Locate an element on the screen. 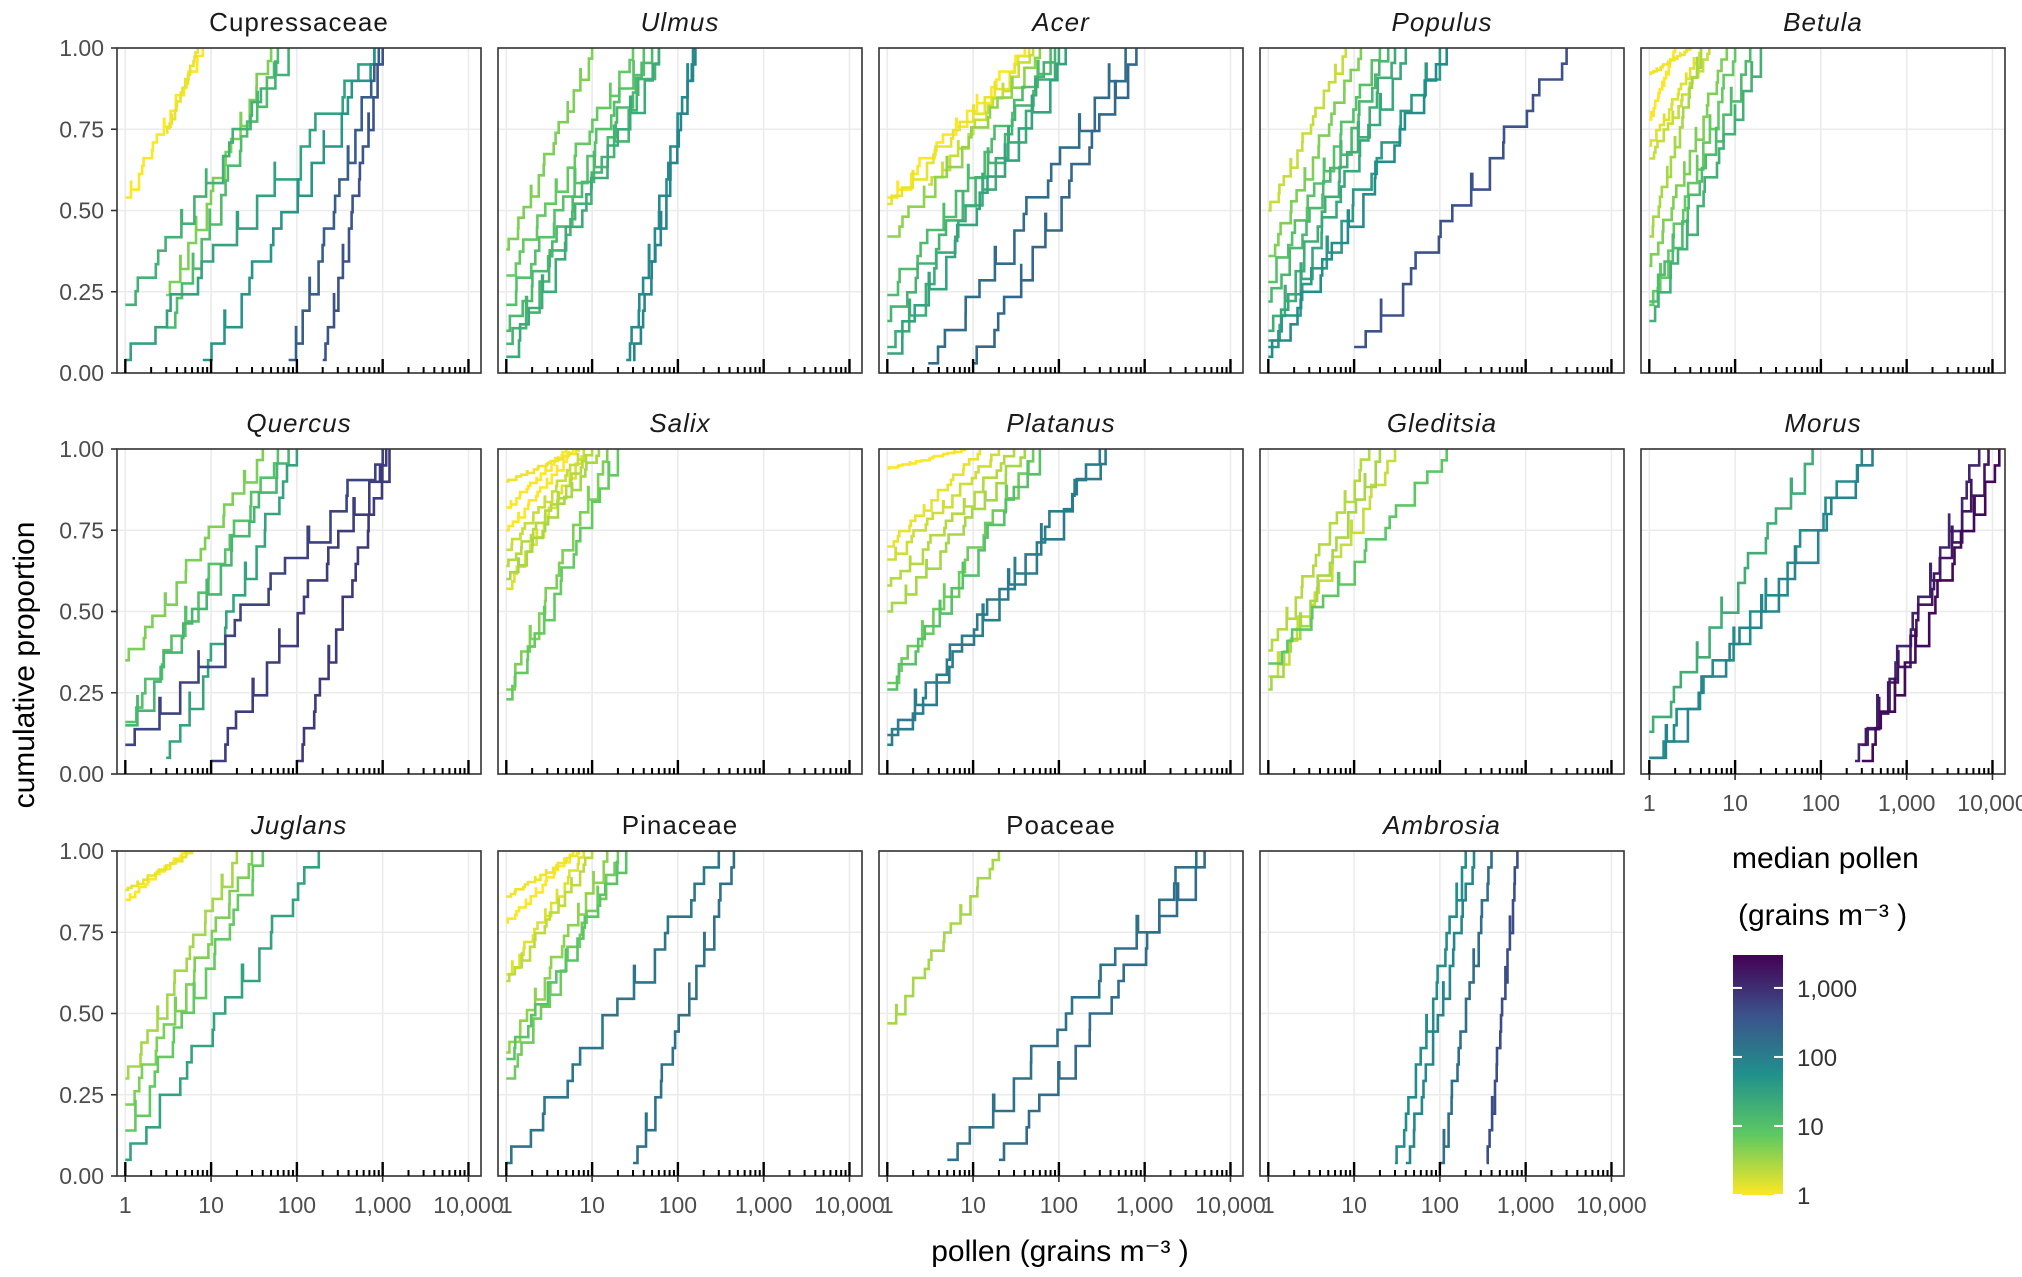 The image size is (2022, 1277). panel-title-pinaceae: Pinaceae is located at coordinates (680, 825).